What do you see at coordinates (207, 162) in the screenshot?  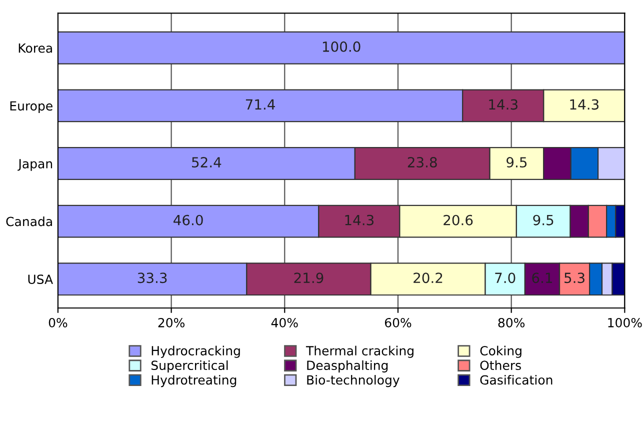 I see `data-label: 52.4` at bounding box center [207, 162].